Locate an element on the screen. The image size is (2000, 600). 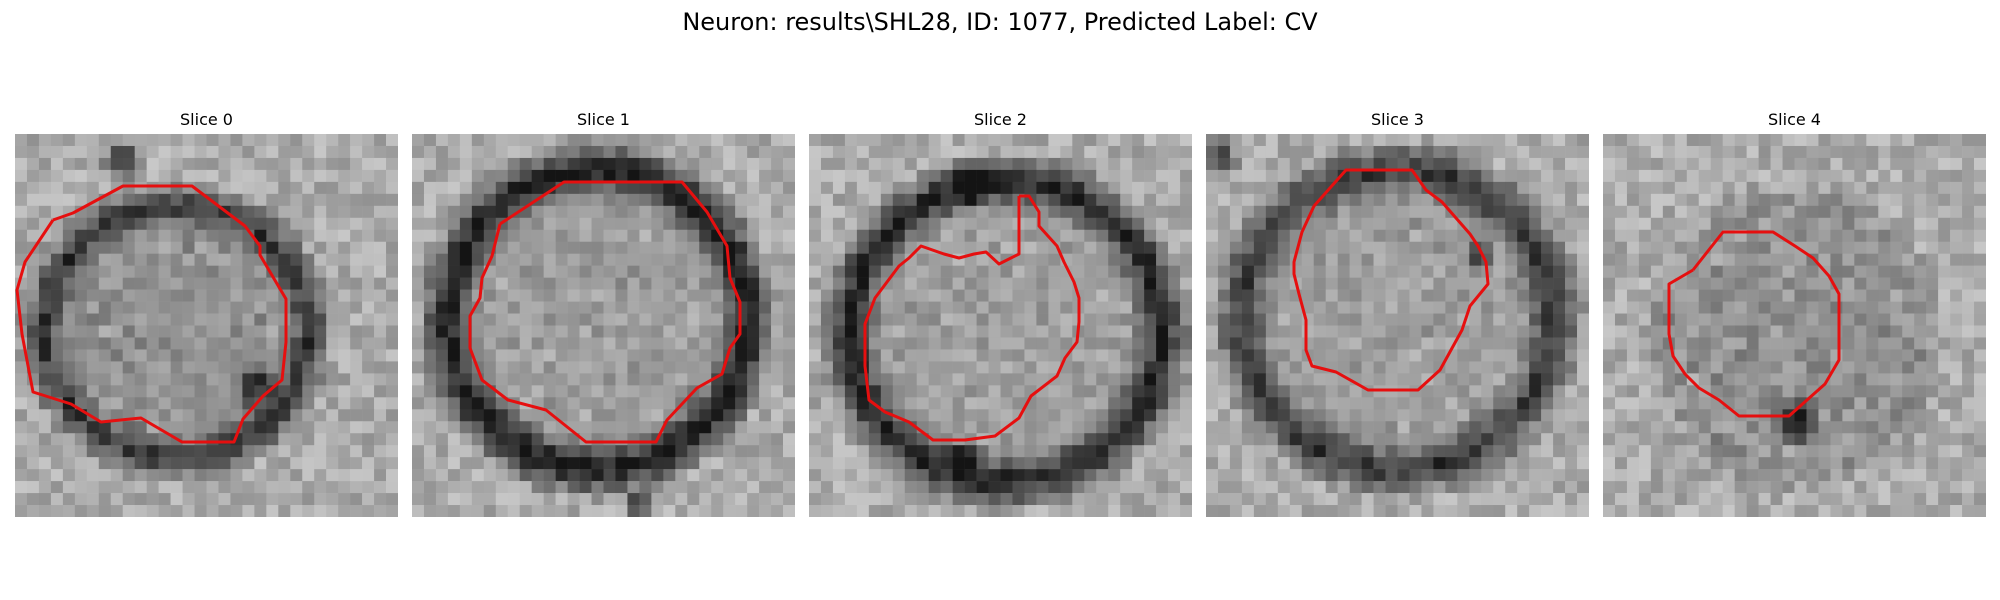
slice-panel-4: Slice 4 is located at coordinates (1794, 313).